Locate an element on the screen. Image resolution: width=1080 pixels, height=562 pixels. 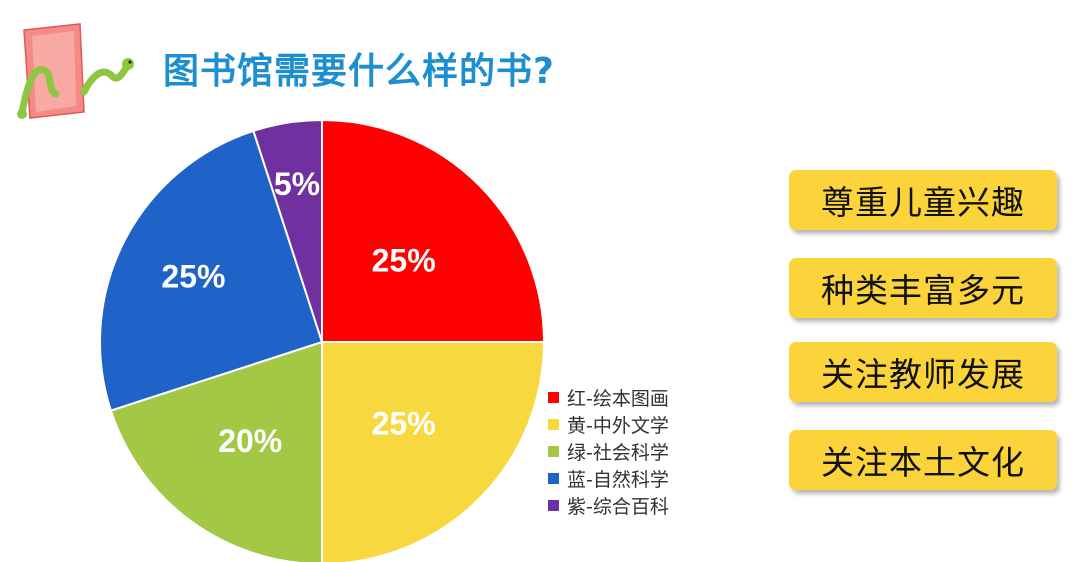
pie-slice-labels: 25% 25% 20% 25% 5% is located at coordinates (298, 312).